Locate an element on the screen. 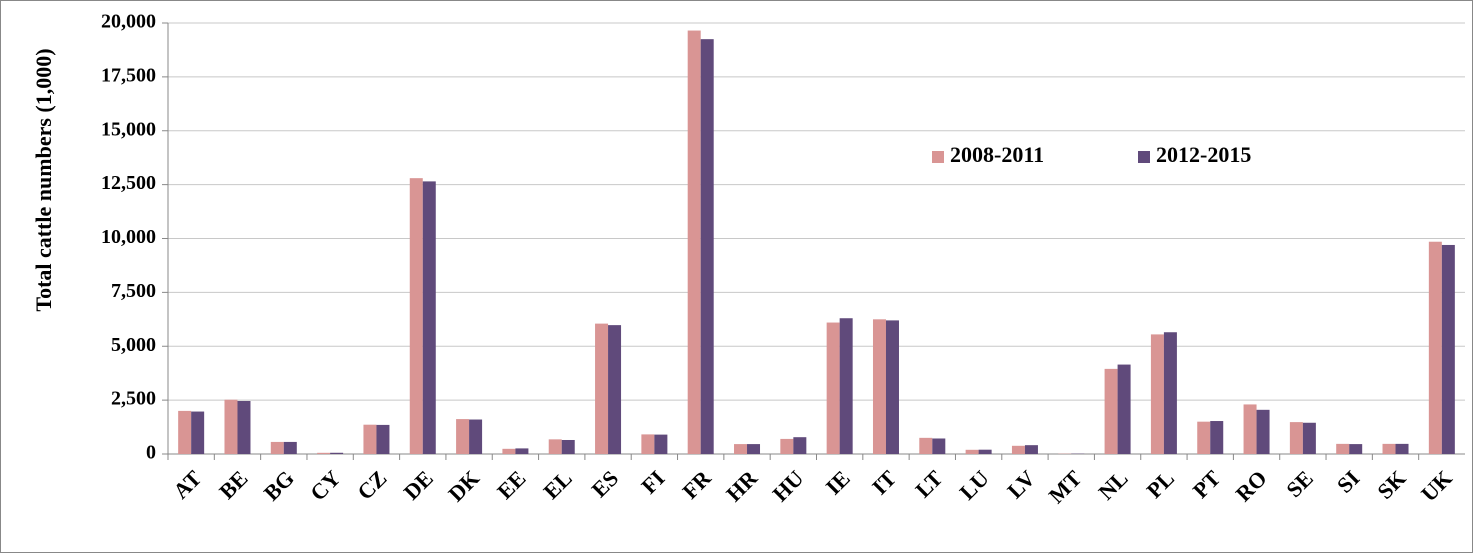 This screenshot has width=1473, height=553. y-tick-label: 0 is located at coordinates (151, 453).